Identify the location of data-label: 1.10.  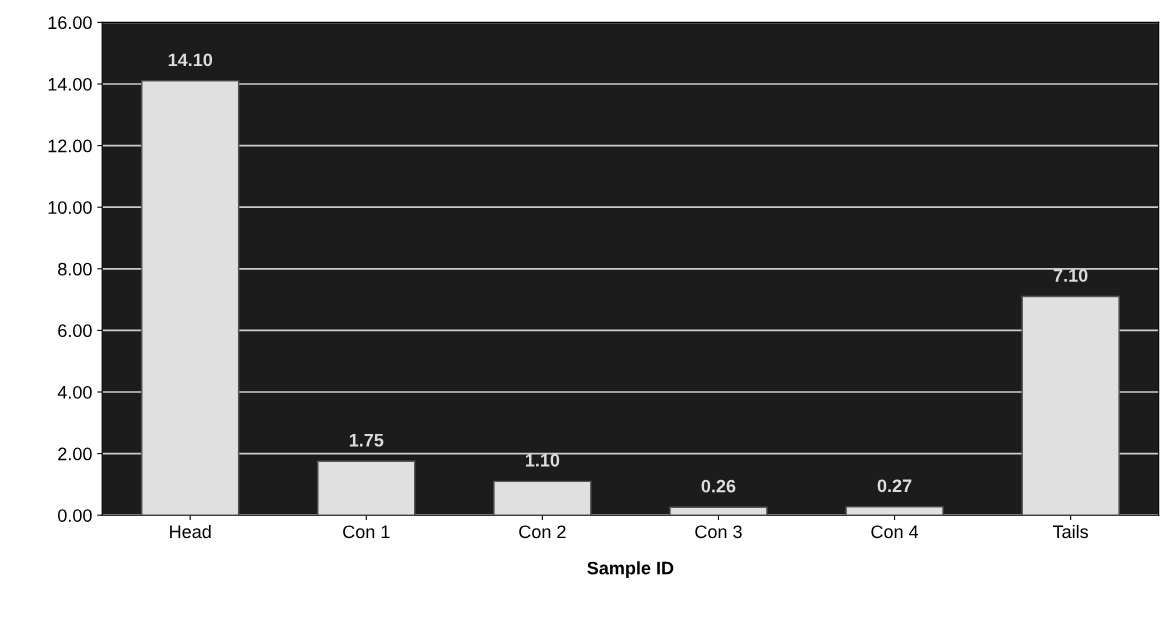
(542, 460).